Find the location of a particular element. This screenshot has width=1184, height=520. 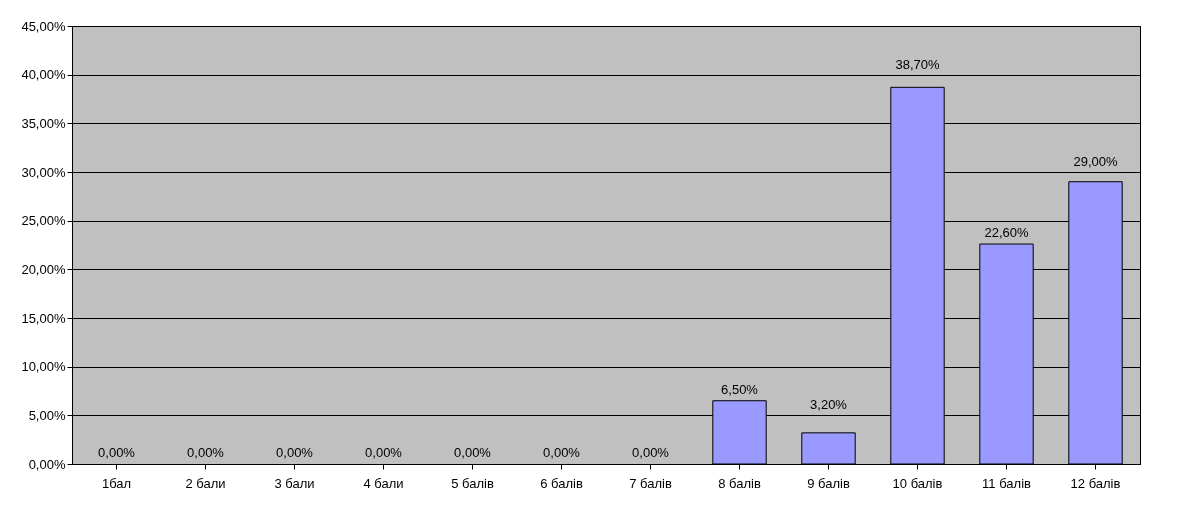

y-tick-label: 25,00% is located at coordinates (43, 221).